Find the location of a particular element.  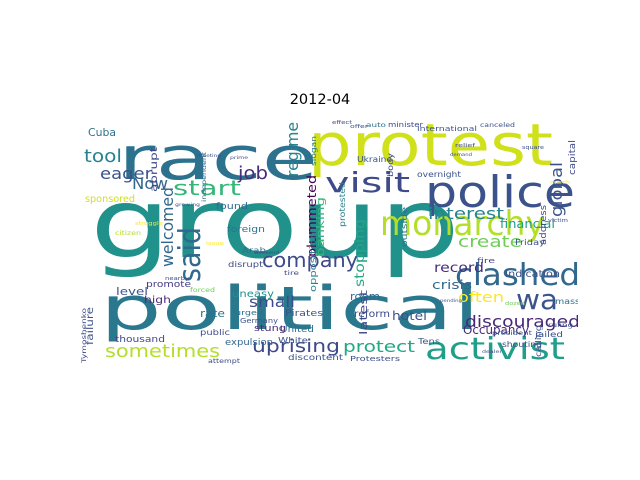

word-struggle: struggle is located at coordinates (149, 224).